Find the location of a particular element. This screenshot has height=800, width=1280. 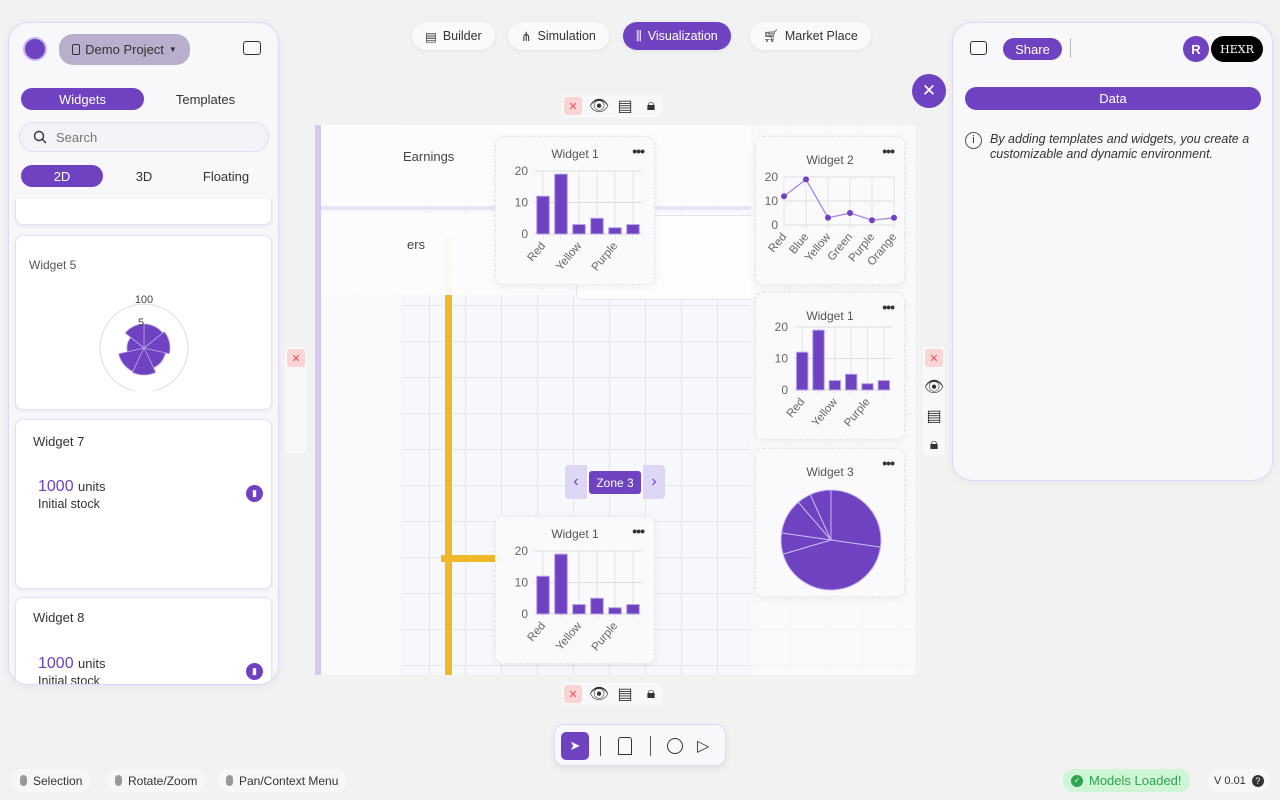

widget-card-1-right: Widget 1 ••• 0 10 20 Red Yellow Purple is located at coordinates (830, 366).